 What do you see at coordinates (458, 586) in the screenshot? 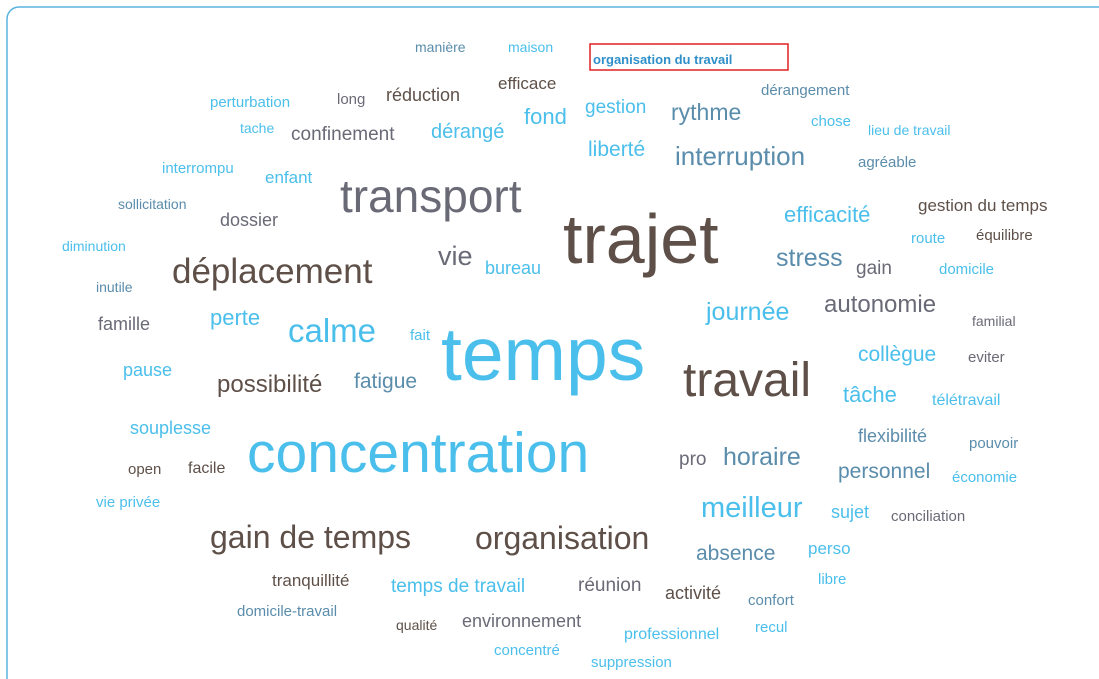
I see `word: temps de travail` at bounding box center [458, 586].